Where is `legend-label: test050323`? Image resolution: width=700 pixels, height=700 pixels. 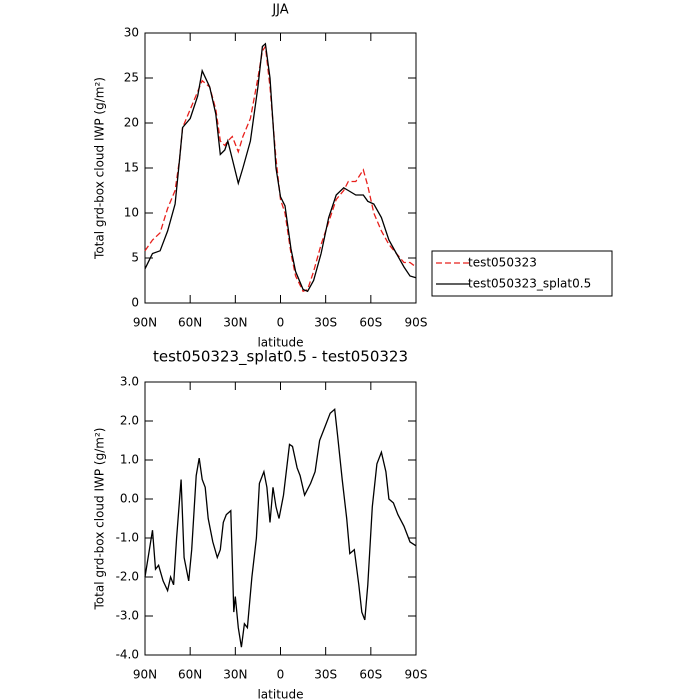 legend-label: test050323 is located at coordinates (502, 263).